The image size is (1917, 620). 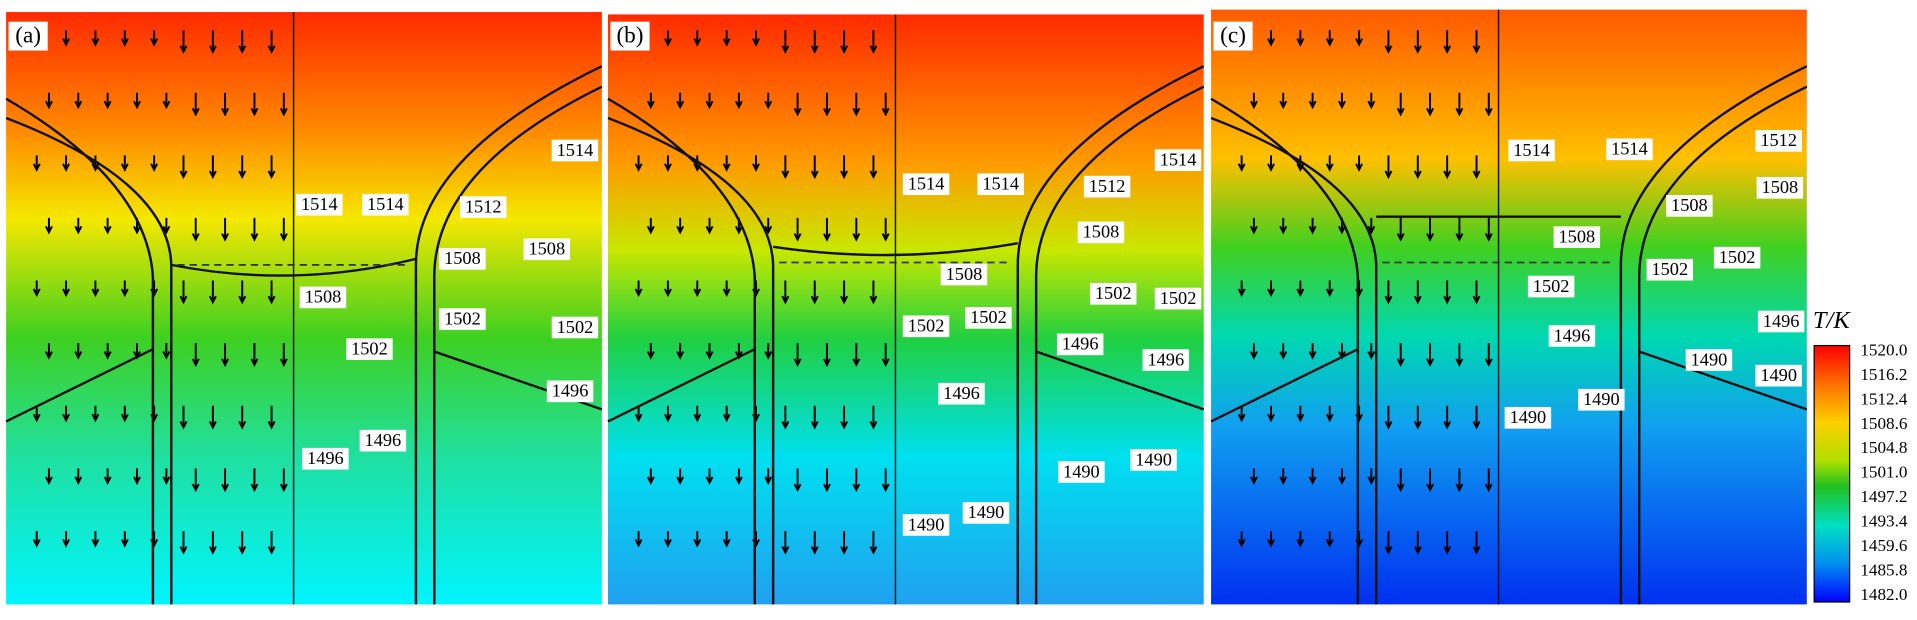 I want to click on contour-label: 1514, so click(x=1629, y=149).